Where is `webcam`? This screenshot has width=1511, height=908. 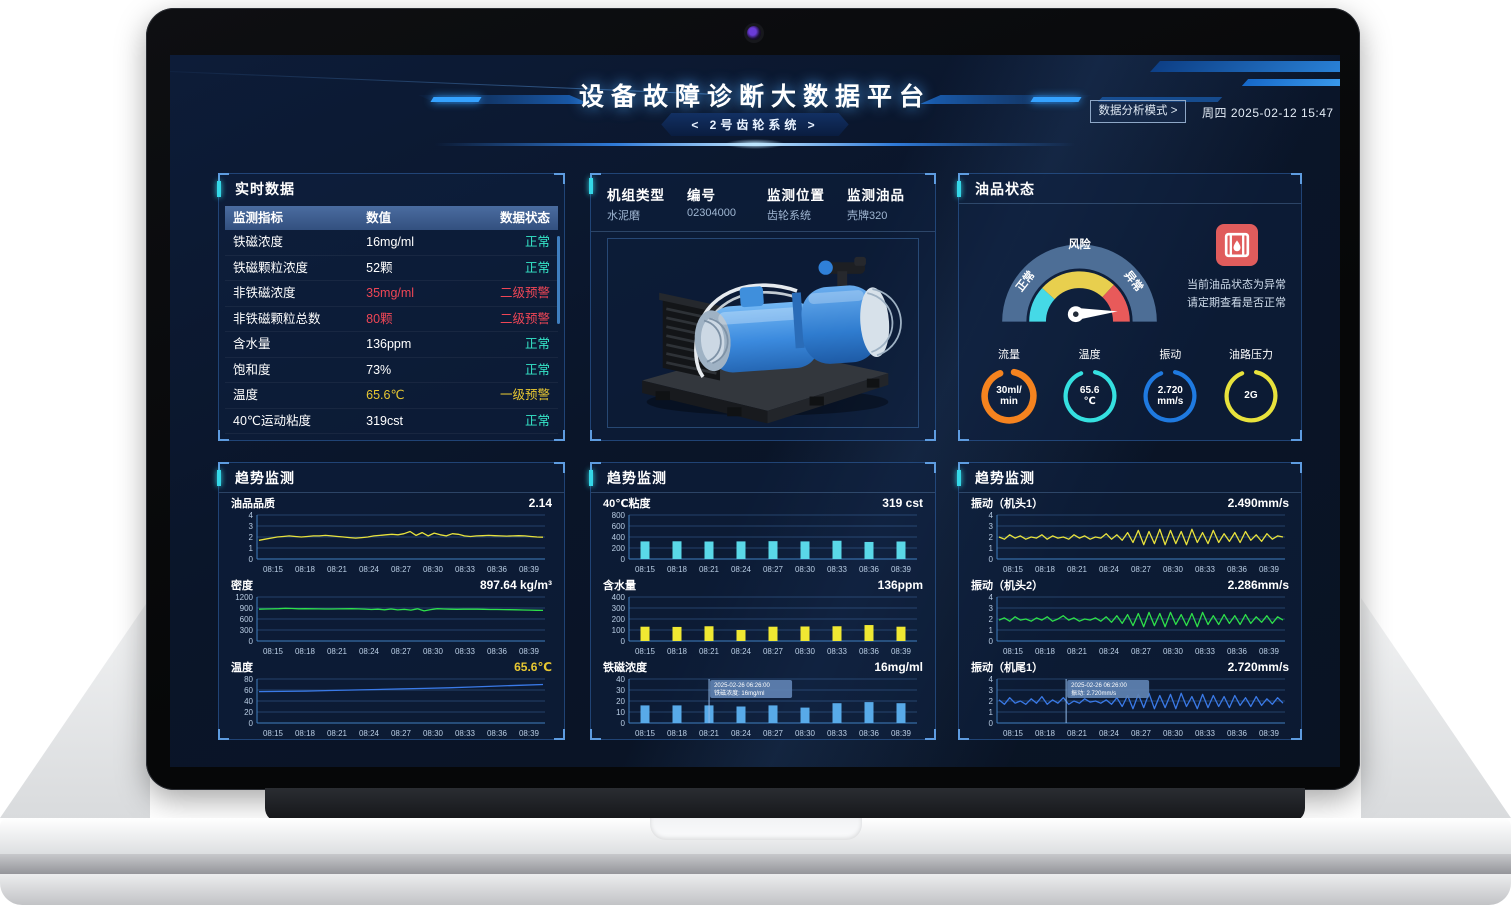 webcam is located at coordinates (754, 33).